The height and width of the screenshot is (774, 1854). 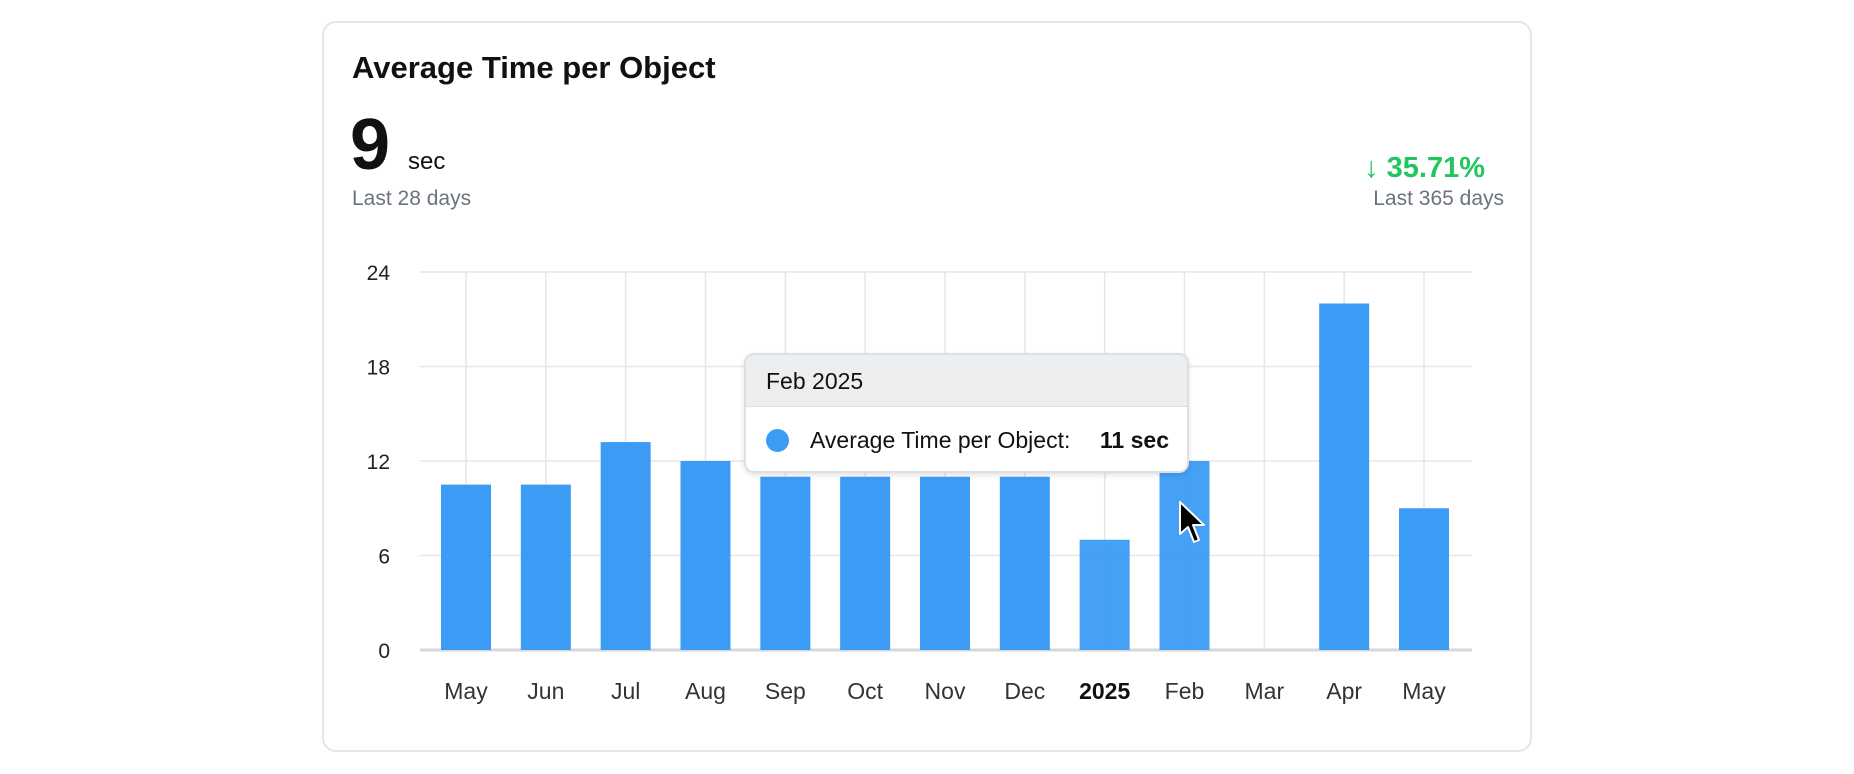 What do you see at coordinates (777, 440) in the screenshot?
I see `series-marker-icon` at bounding box center [777, 440].